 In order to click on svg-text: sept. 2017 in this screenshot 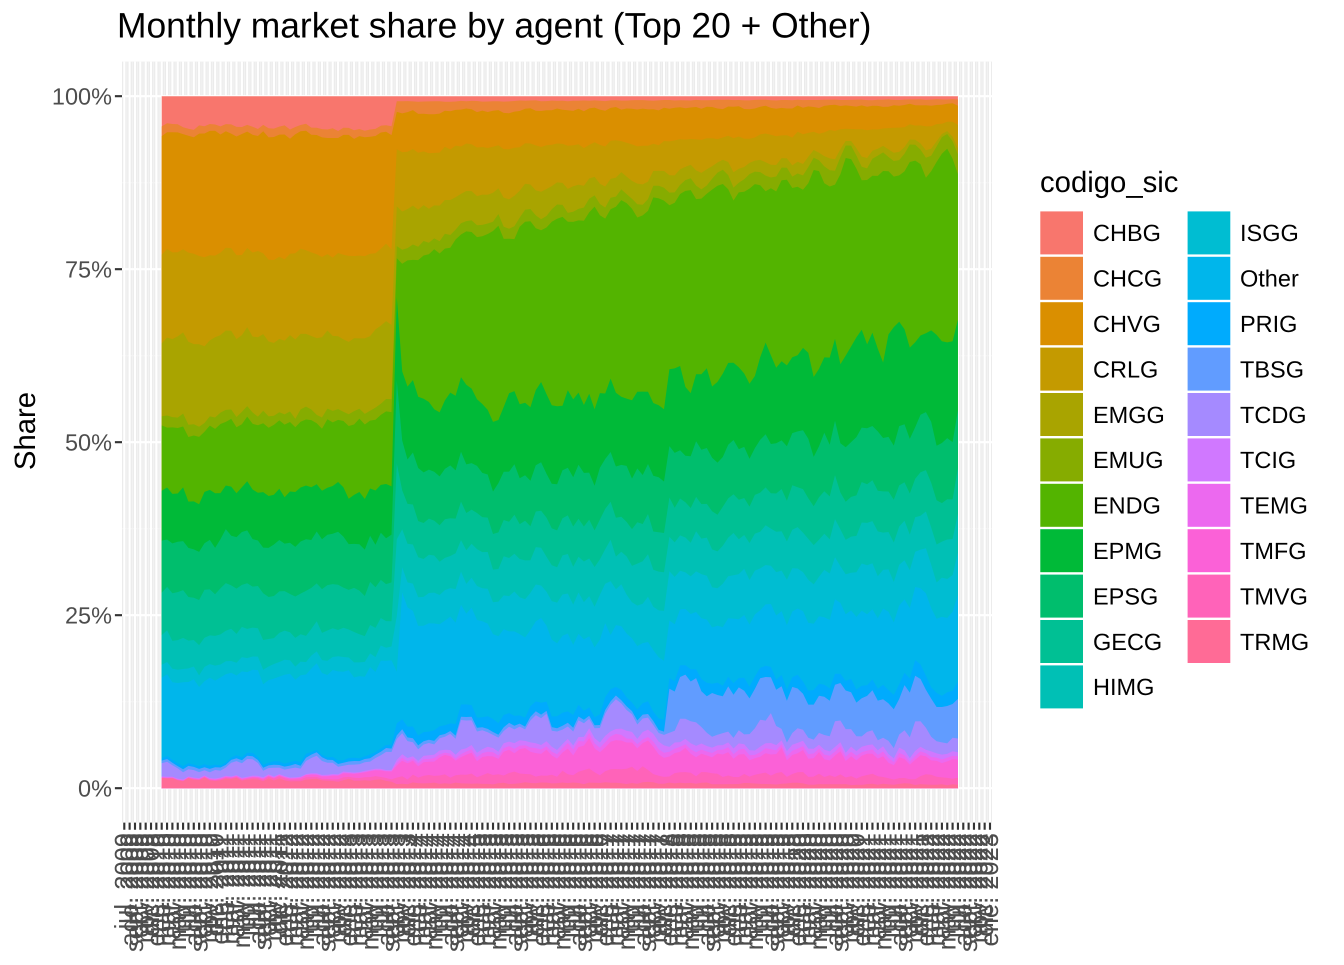, I will do `click(648, 892)`.